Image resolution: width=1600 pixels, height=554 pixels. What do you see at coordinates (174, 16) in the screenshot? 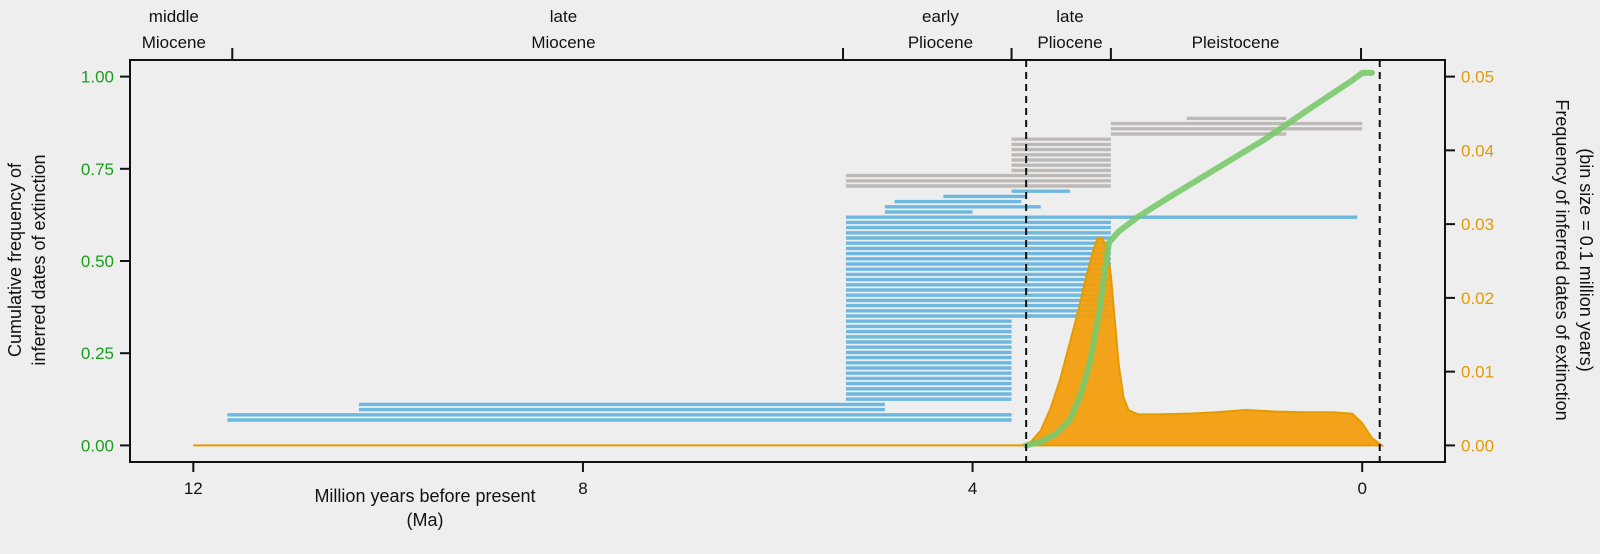
I see `epoch-label: middle` at bounding box center [174, 16].